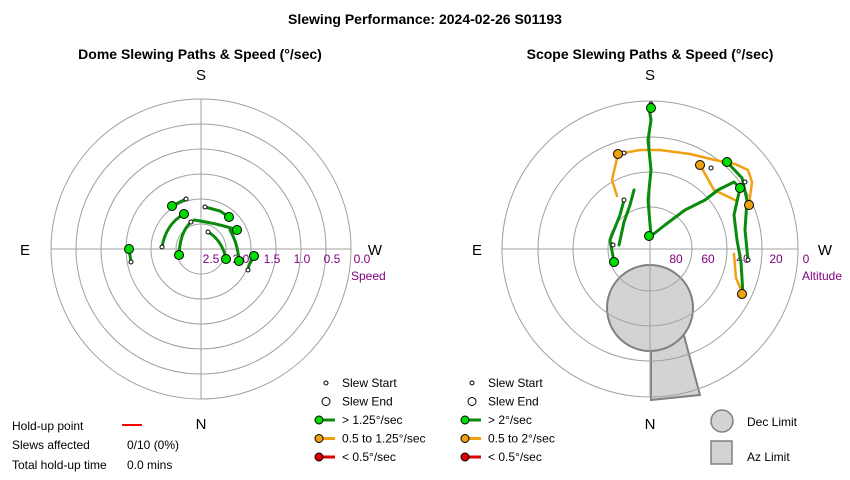 The image size is (850, 480). Describe the element at coordinates (477, 250) in the screenshot. I see `scope-cardinal-left: E` at that location.